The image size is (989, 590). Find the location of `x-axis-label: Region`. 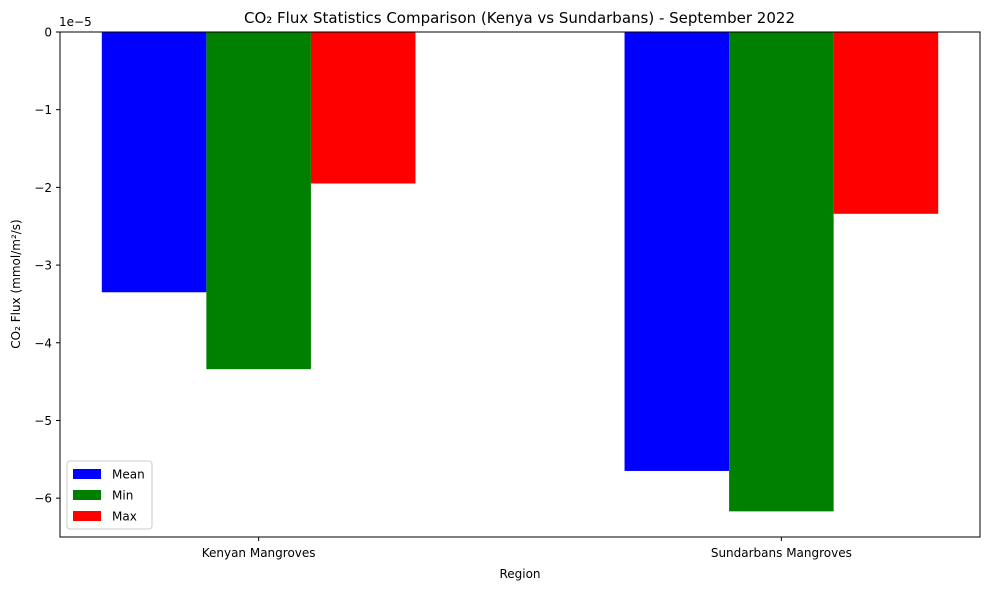

x-axis-label: Region is located at coordinates (519, 574).